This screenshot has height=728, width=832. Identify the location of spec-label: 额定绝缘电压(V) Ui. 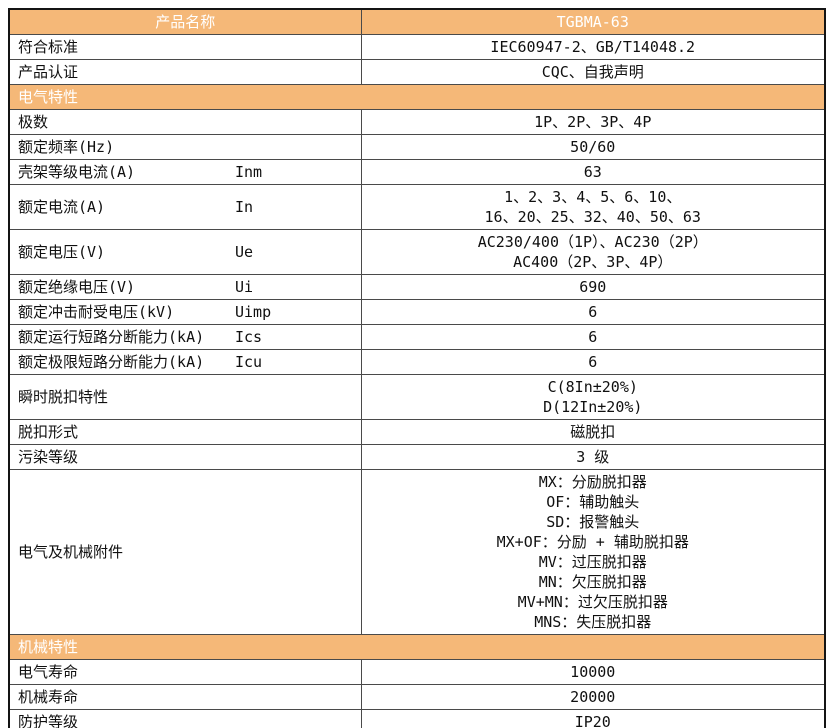
(185, 287).